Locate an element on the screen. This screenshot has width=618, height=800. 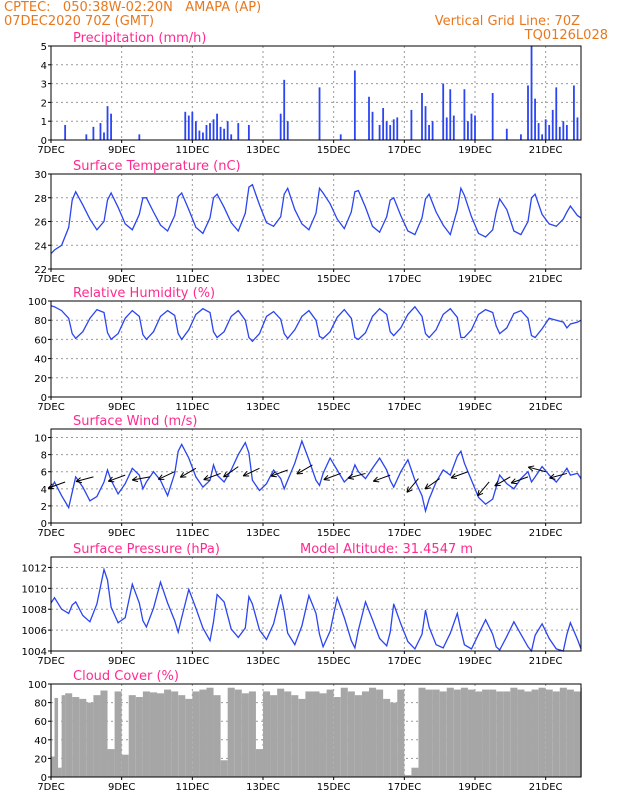
temp-ytick-label: 26 is located at coordinates (40, 223).